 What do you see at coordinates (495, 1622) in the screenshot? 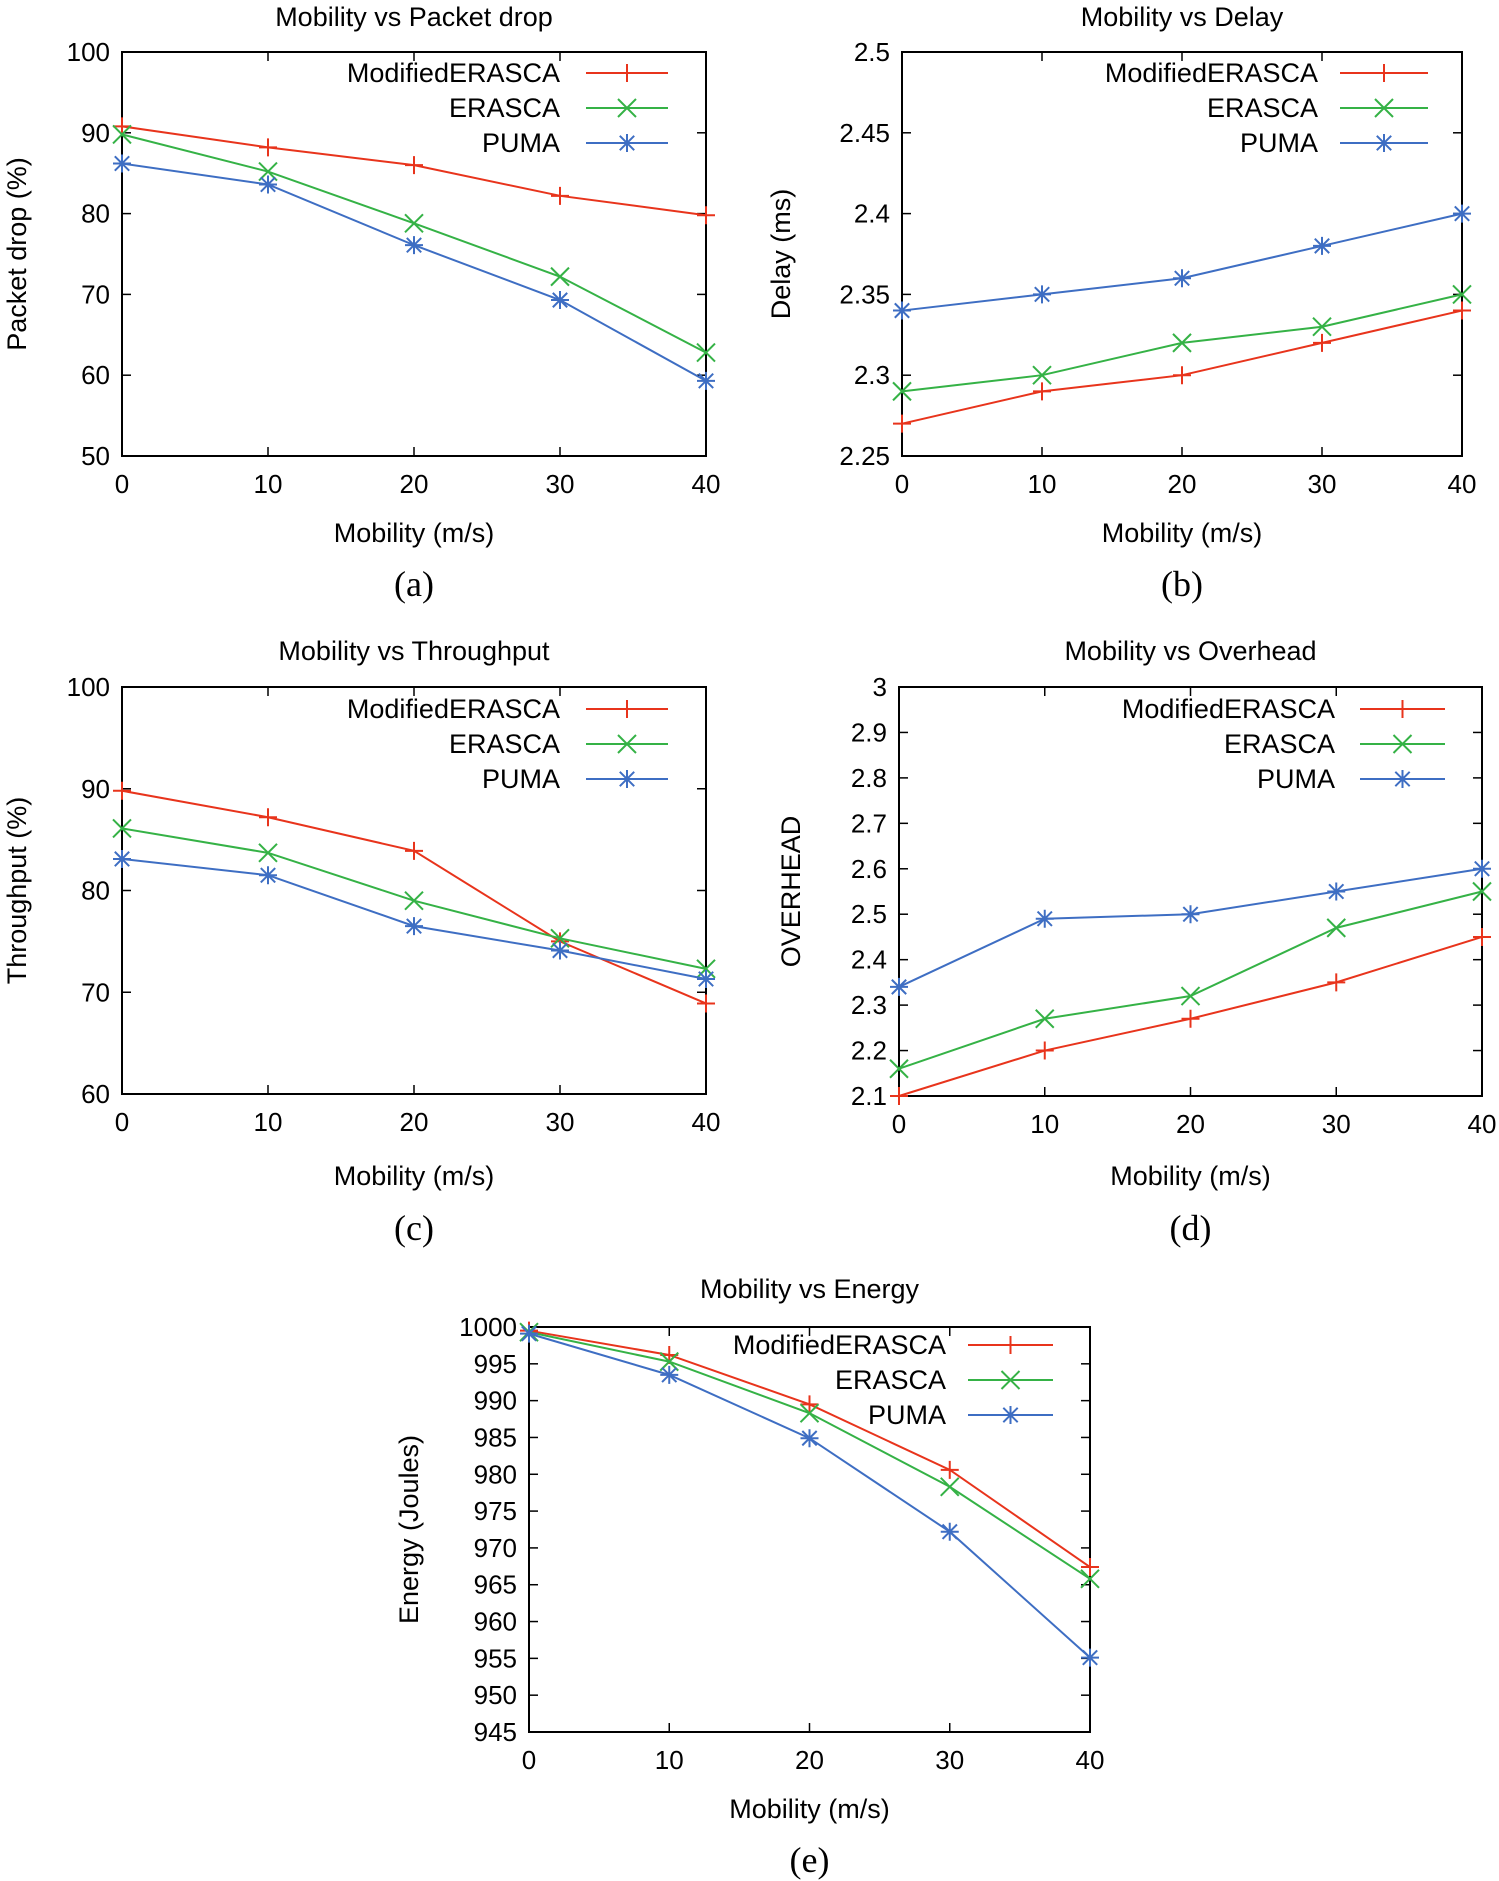
I see `y-tick-label: 960` at bounding box center [495, 1622].